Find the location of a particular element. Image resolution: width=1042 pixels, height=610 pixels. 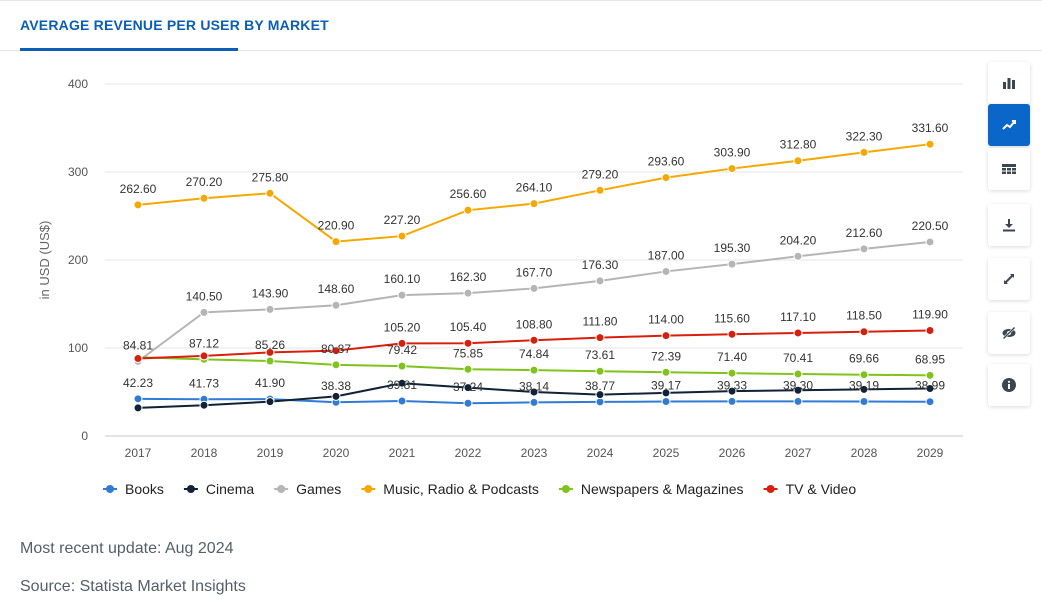

series-cinema is located at coordinates (534, 395).